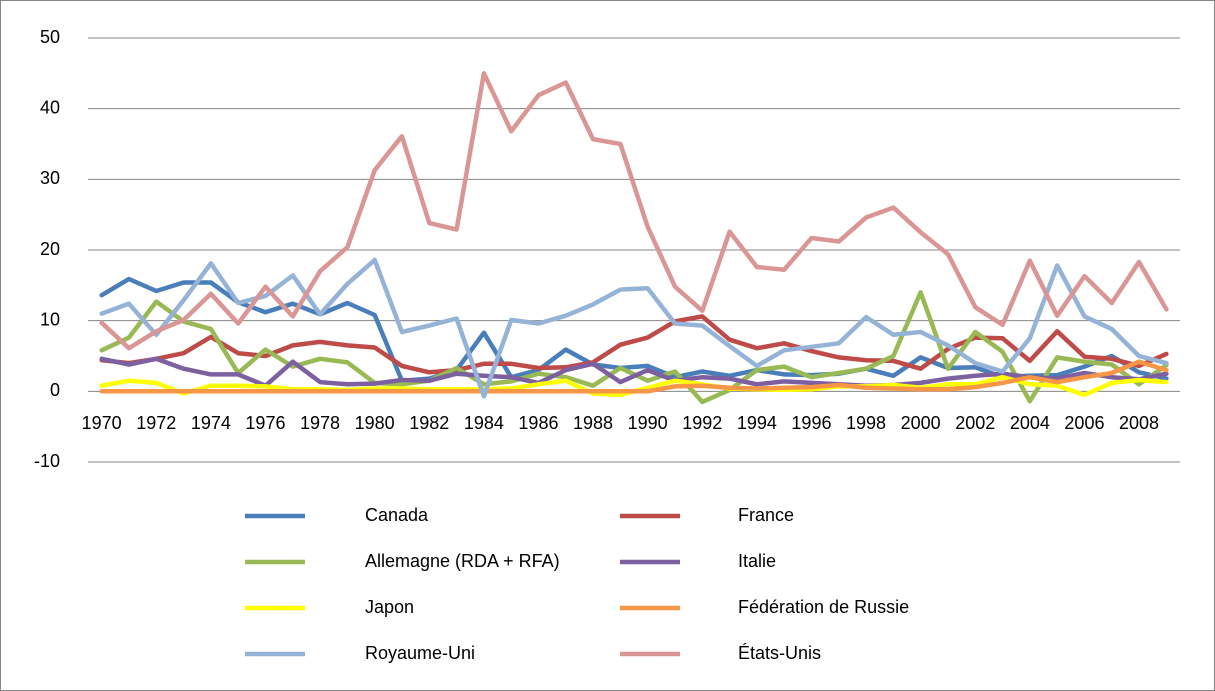  Describe the element at coordinates (1084, 423) in the screenshot. I see `x-tick-label: 2006` at that location.